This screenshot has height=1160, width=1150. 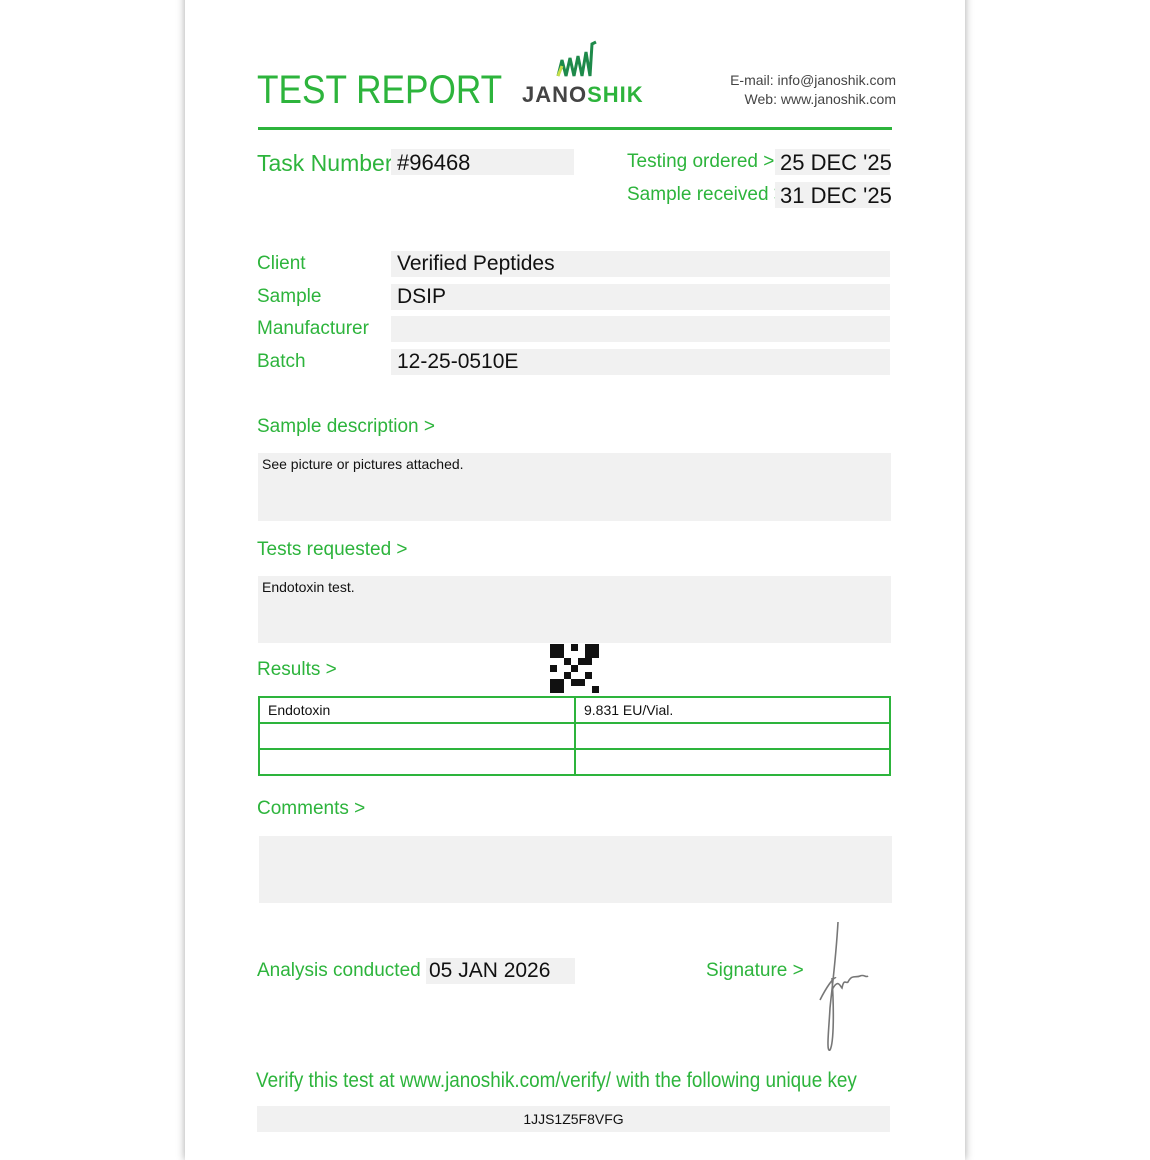 I want to click on tests-requested-box, so click(x=574, y=609).